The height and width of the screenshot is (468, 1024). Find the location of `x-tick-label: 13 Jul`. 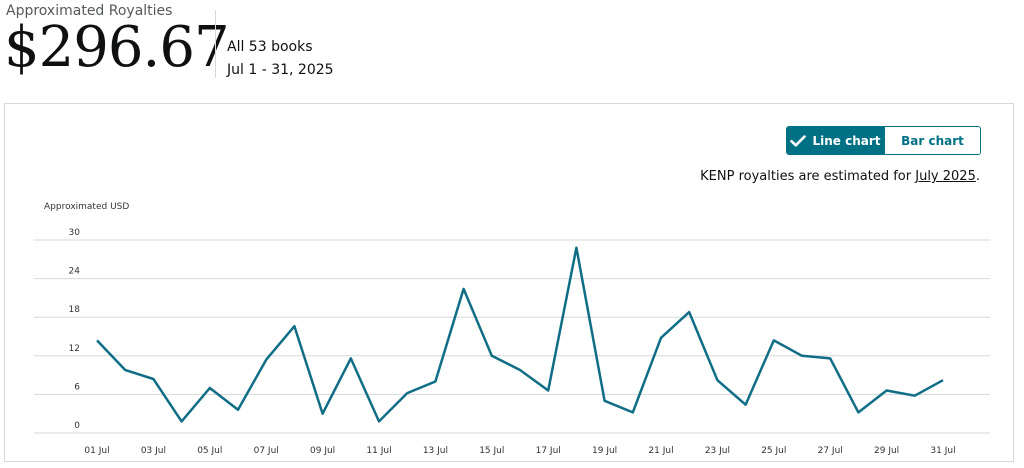

x-tick-label: 13 Jul is located at coordinates (435, 451).